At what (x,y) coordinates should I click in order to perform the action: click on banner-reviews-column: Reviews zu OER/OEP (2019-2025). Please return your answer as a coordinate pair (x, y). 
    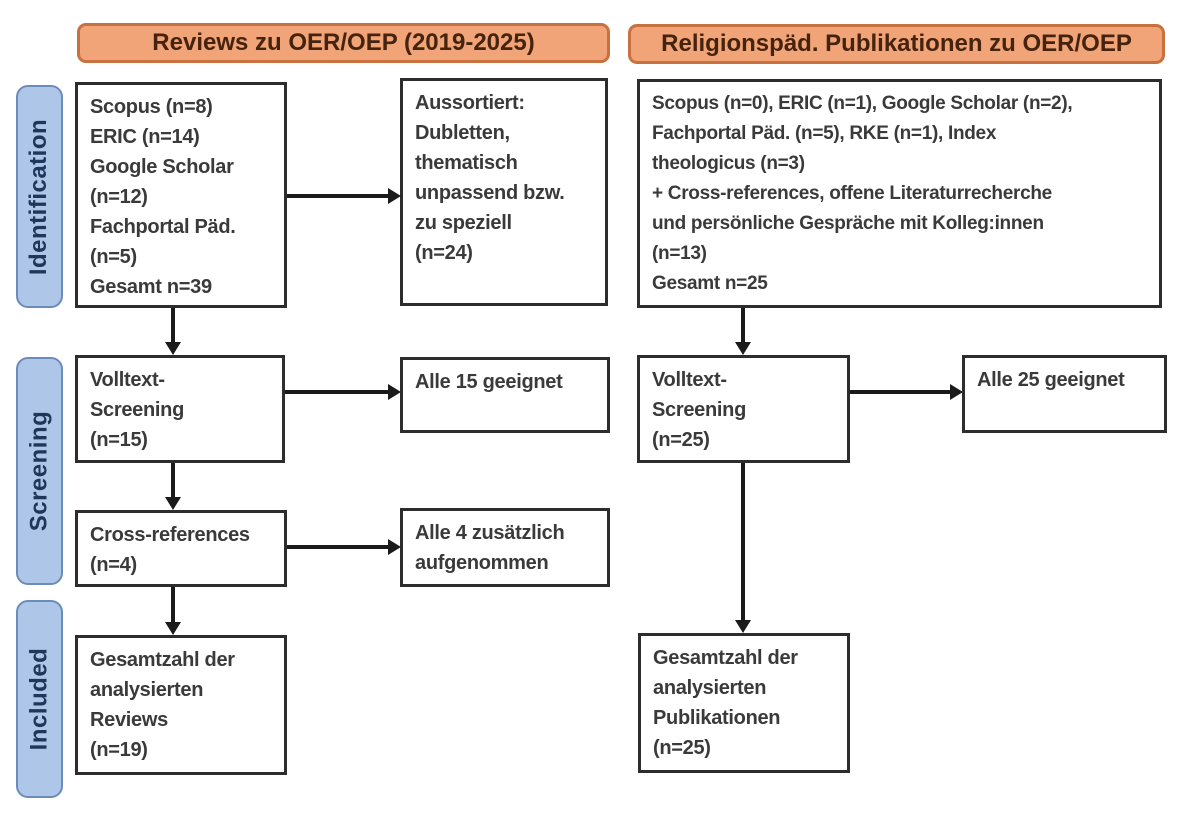
    Looking at the image, I should click on (343, 43).